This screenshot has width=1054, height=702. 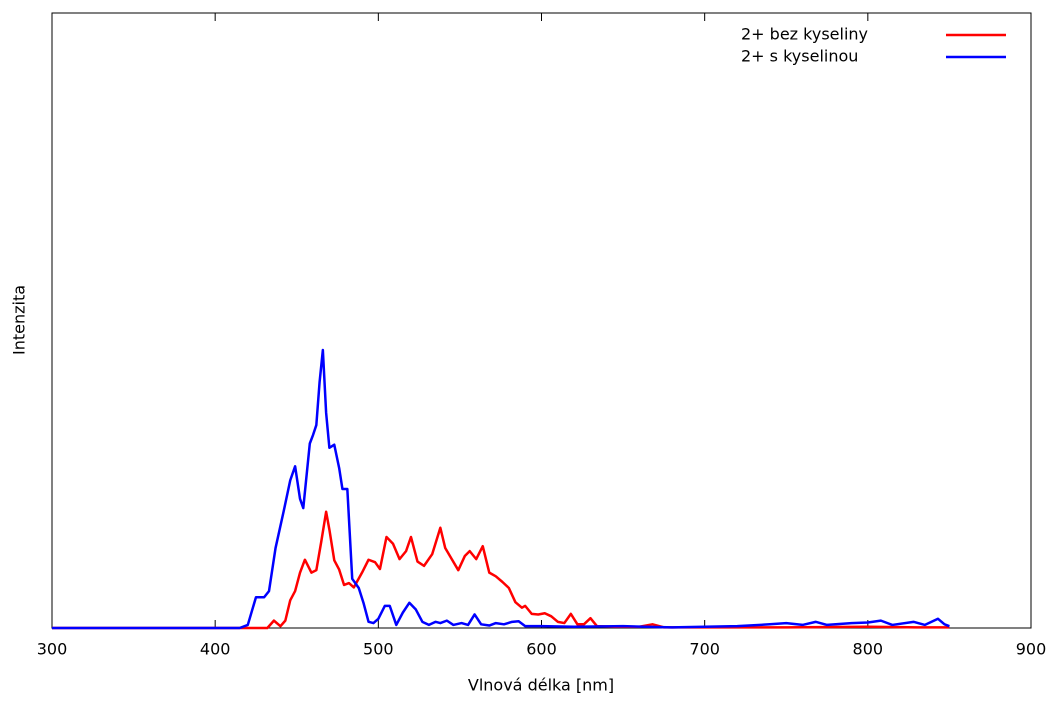 What do you see at coordinates (804, 34) in the screenshot?
I see `legend-label: 2+ bez kyseliny` at bounding box center [804, 34].